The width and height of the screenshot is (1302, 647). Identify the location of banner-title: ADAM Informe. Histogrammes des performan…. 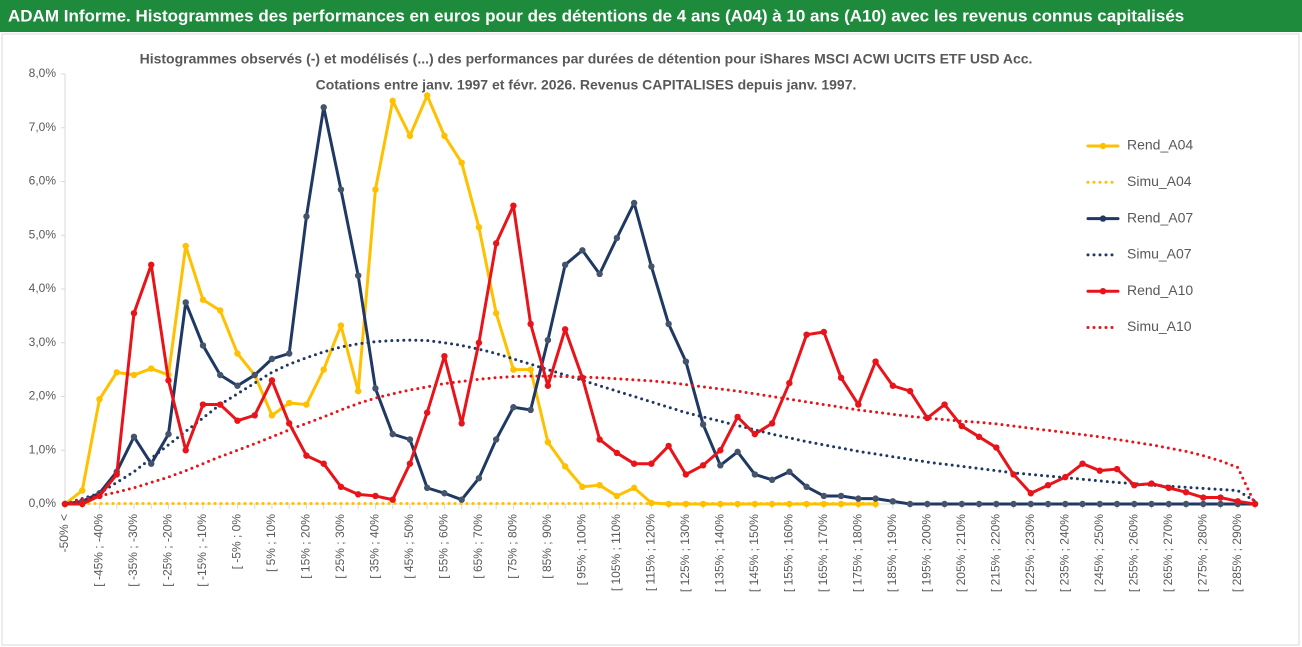
(596, 15).